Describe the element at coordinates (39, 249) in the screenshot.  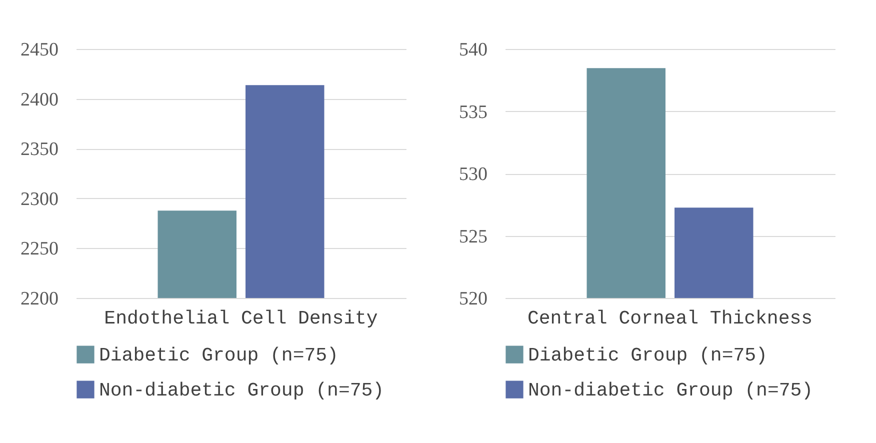
I see `y-tick-label: 2250` at that location.